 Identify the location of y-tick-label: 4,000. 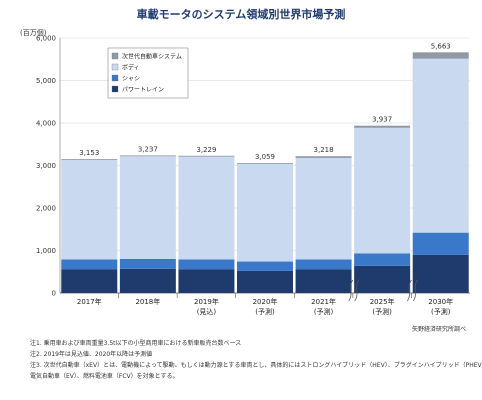
(46, 124).